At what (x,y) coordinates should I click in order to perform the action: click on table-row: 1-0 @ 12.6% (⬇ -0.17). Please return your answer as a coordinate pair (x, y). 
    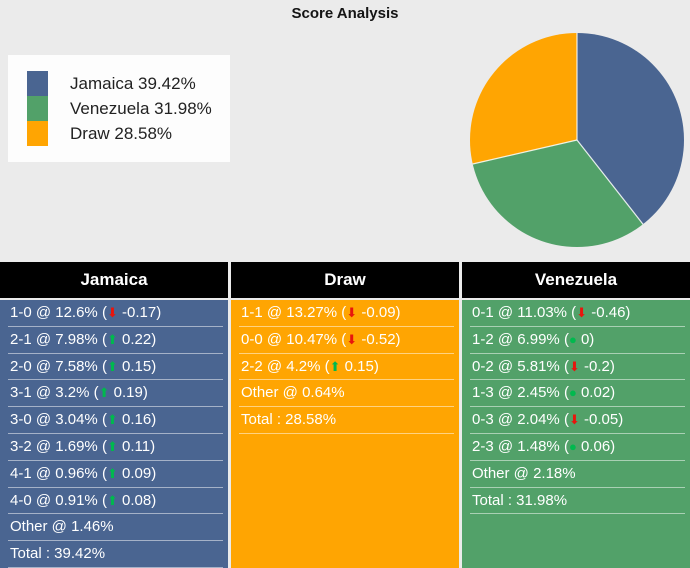
    Looking at the image, I should click on (115, 313).